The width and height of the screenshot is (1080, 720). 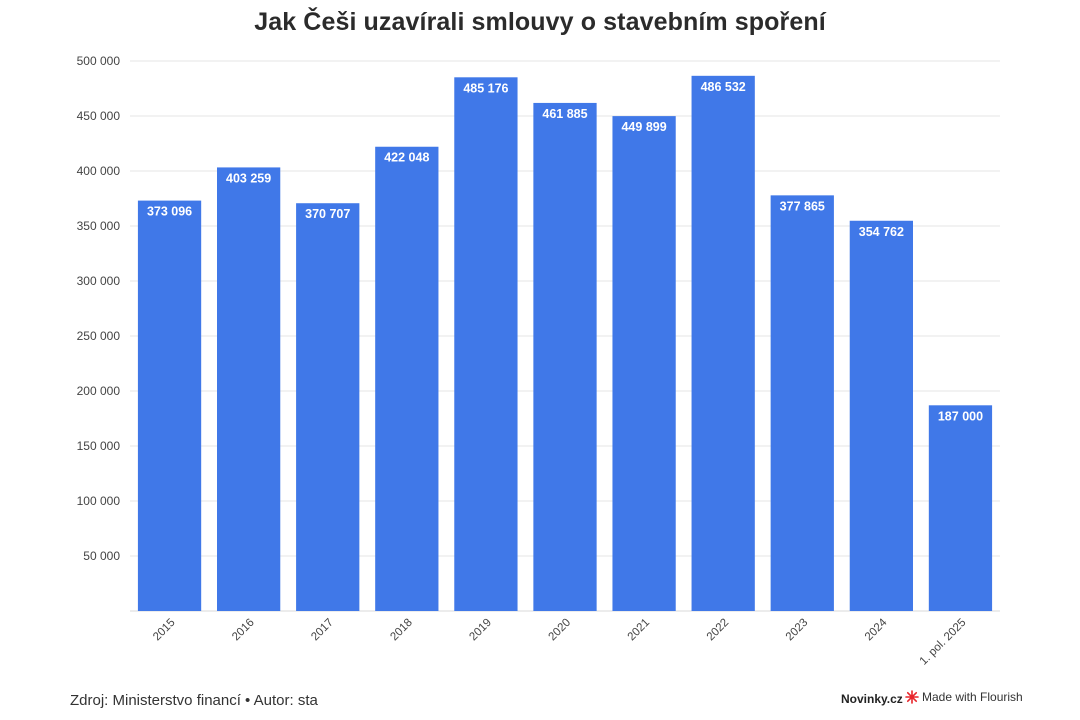 I want to click on bar-value-label: 370 707, so click(x=327, y=214).